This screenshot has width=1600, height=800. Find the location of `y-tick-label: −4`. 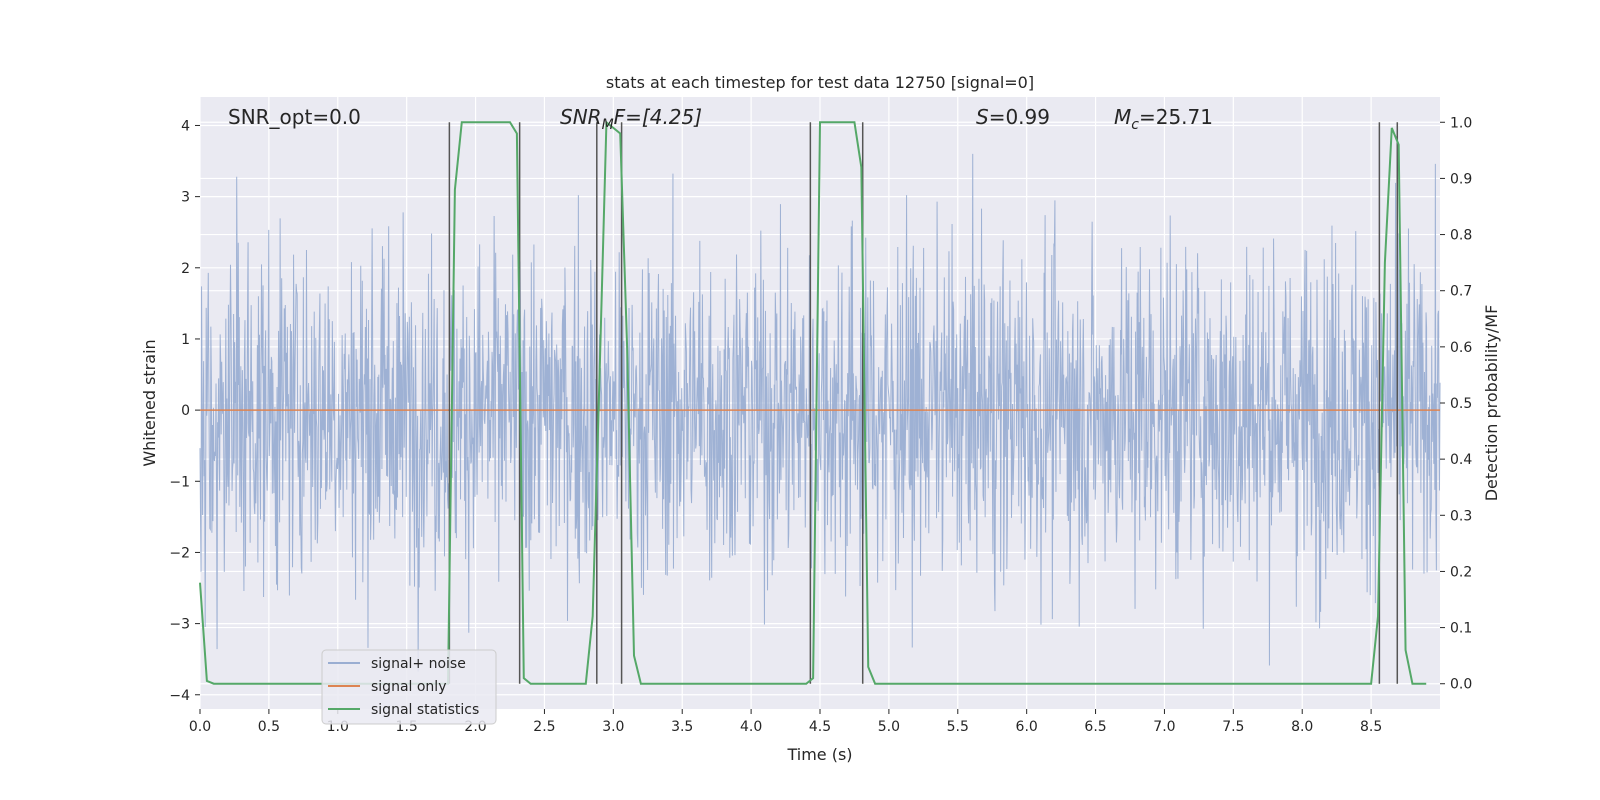

y-tick-label: −4 is located at coordinates (179, 696).